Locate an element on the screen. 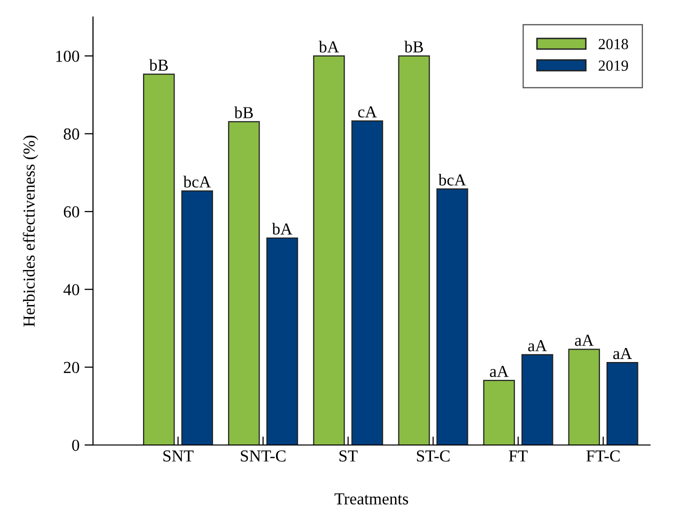  x-tick-label: SNT is located at coordinates (178, 456).